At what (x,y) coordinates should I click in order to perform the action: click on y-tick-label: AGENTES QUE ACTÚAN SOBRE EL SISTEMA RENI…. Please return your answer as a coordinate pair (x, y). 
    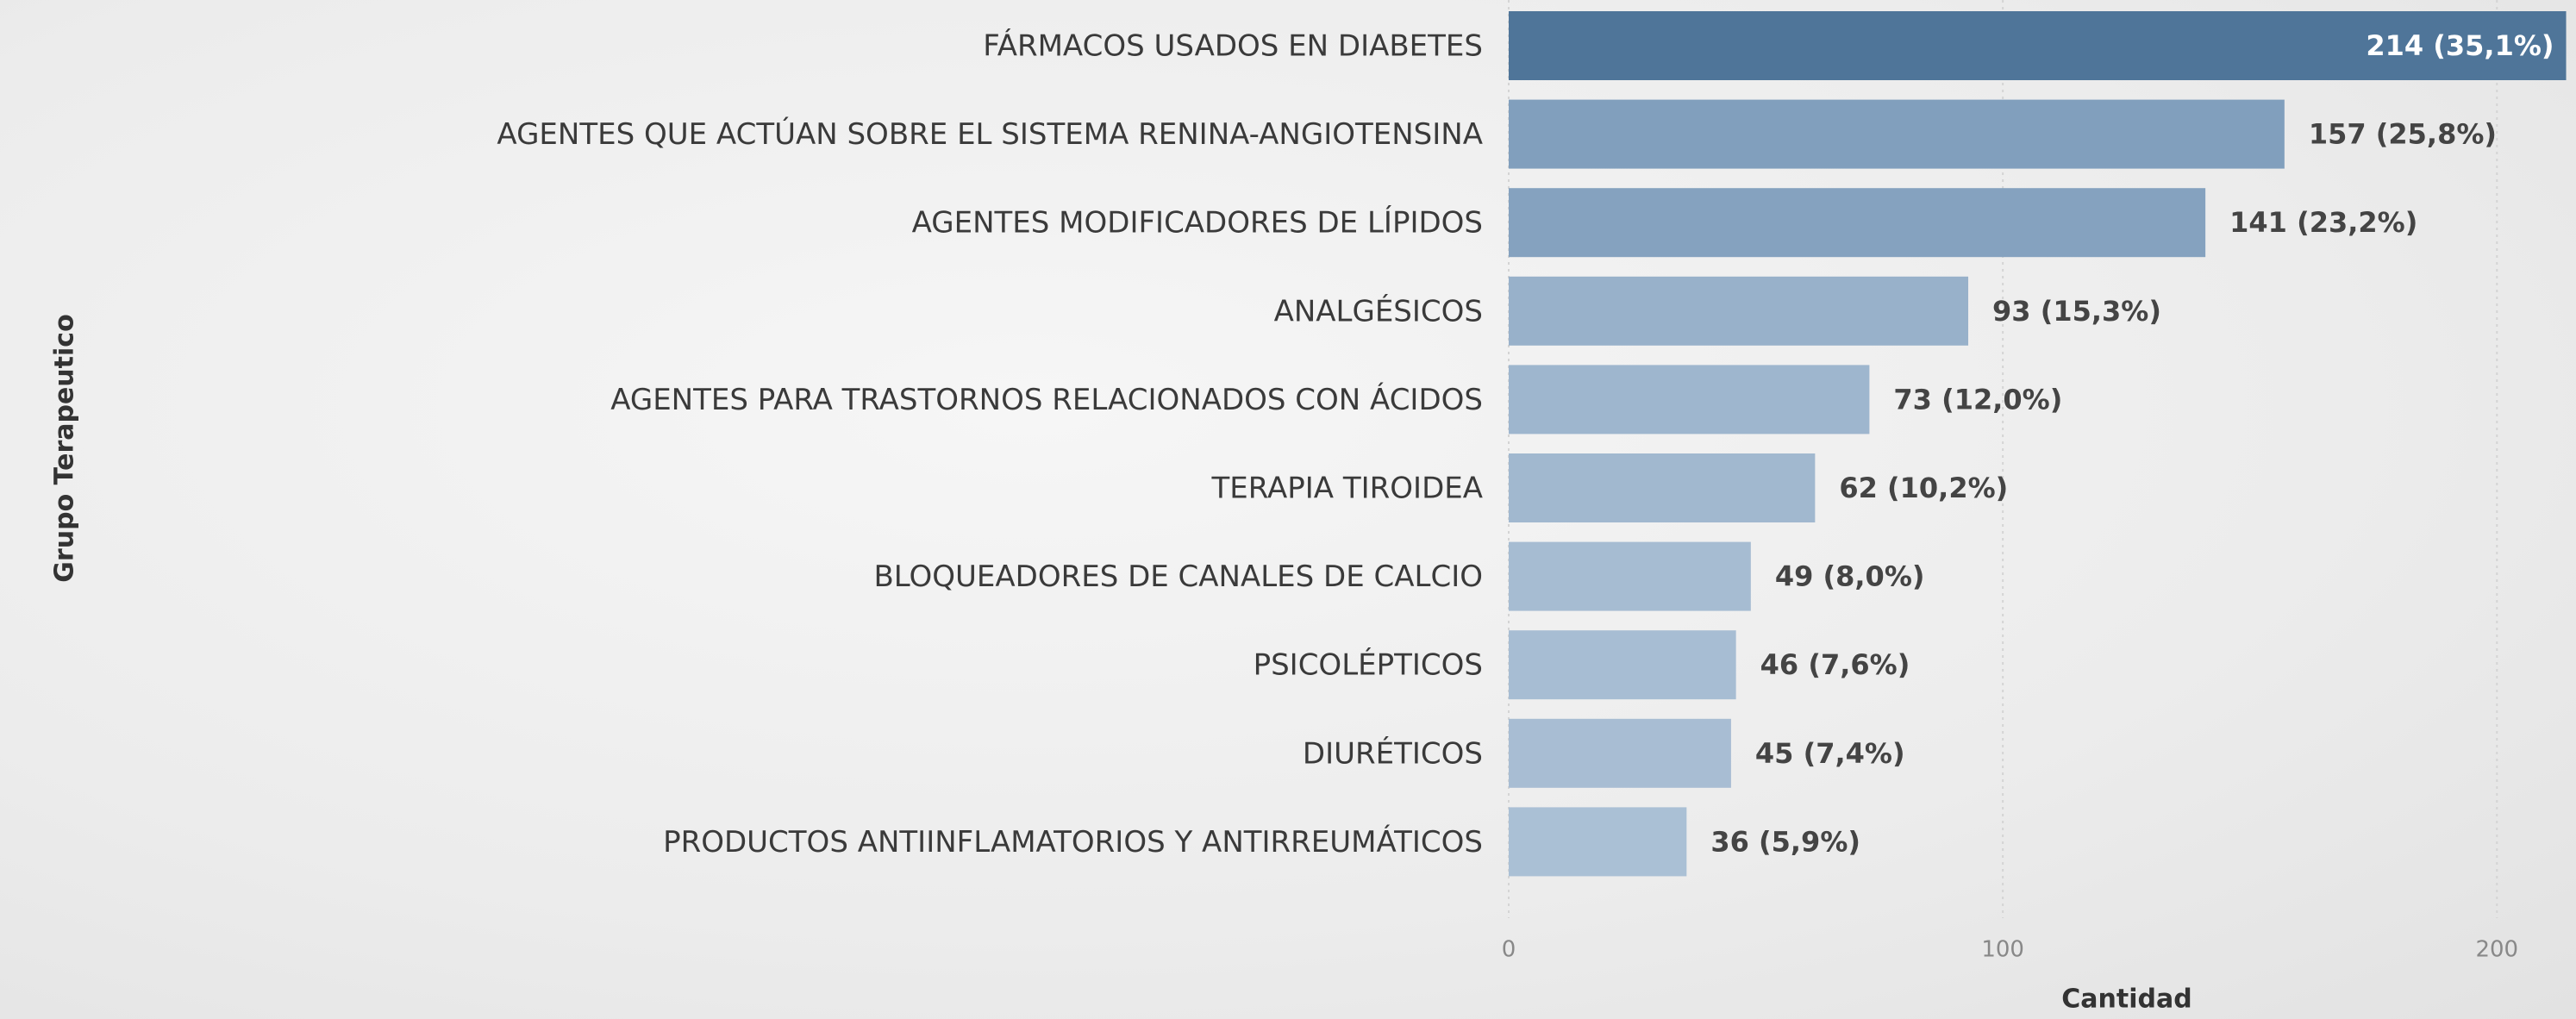
    Looking at the image, I should click on (990, 134).